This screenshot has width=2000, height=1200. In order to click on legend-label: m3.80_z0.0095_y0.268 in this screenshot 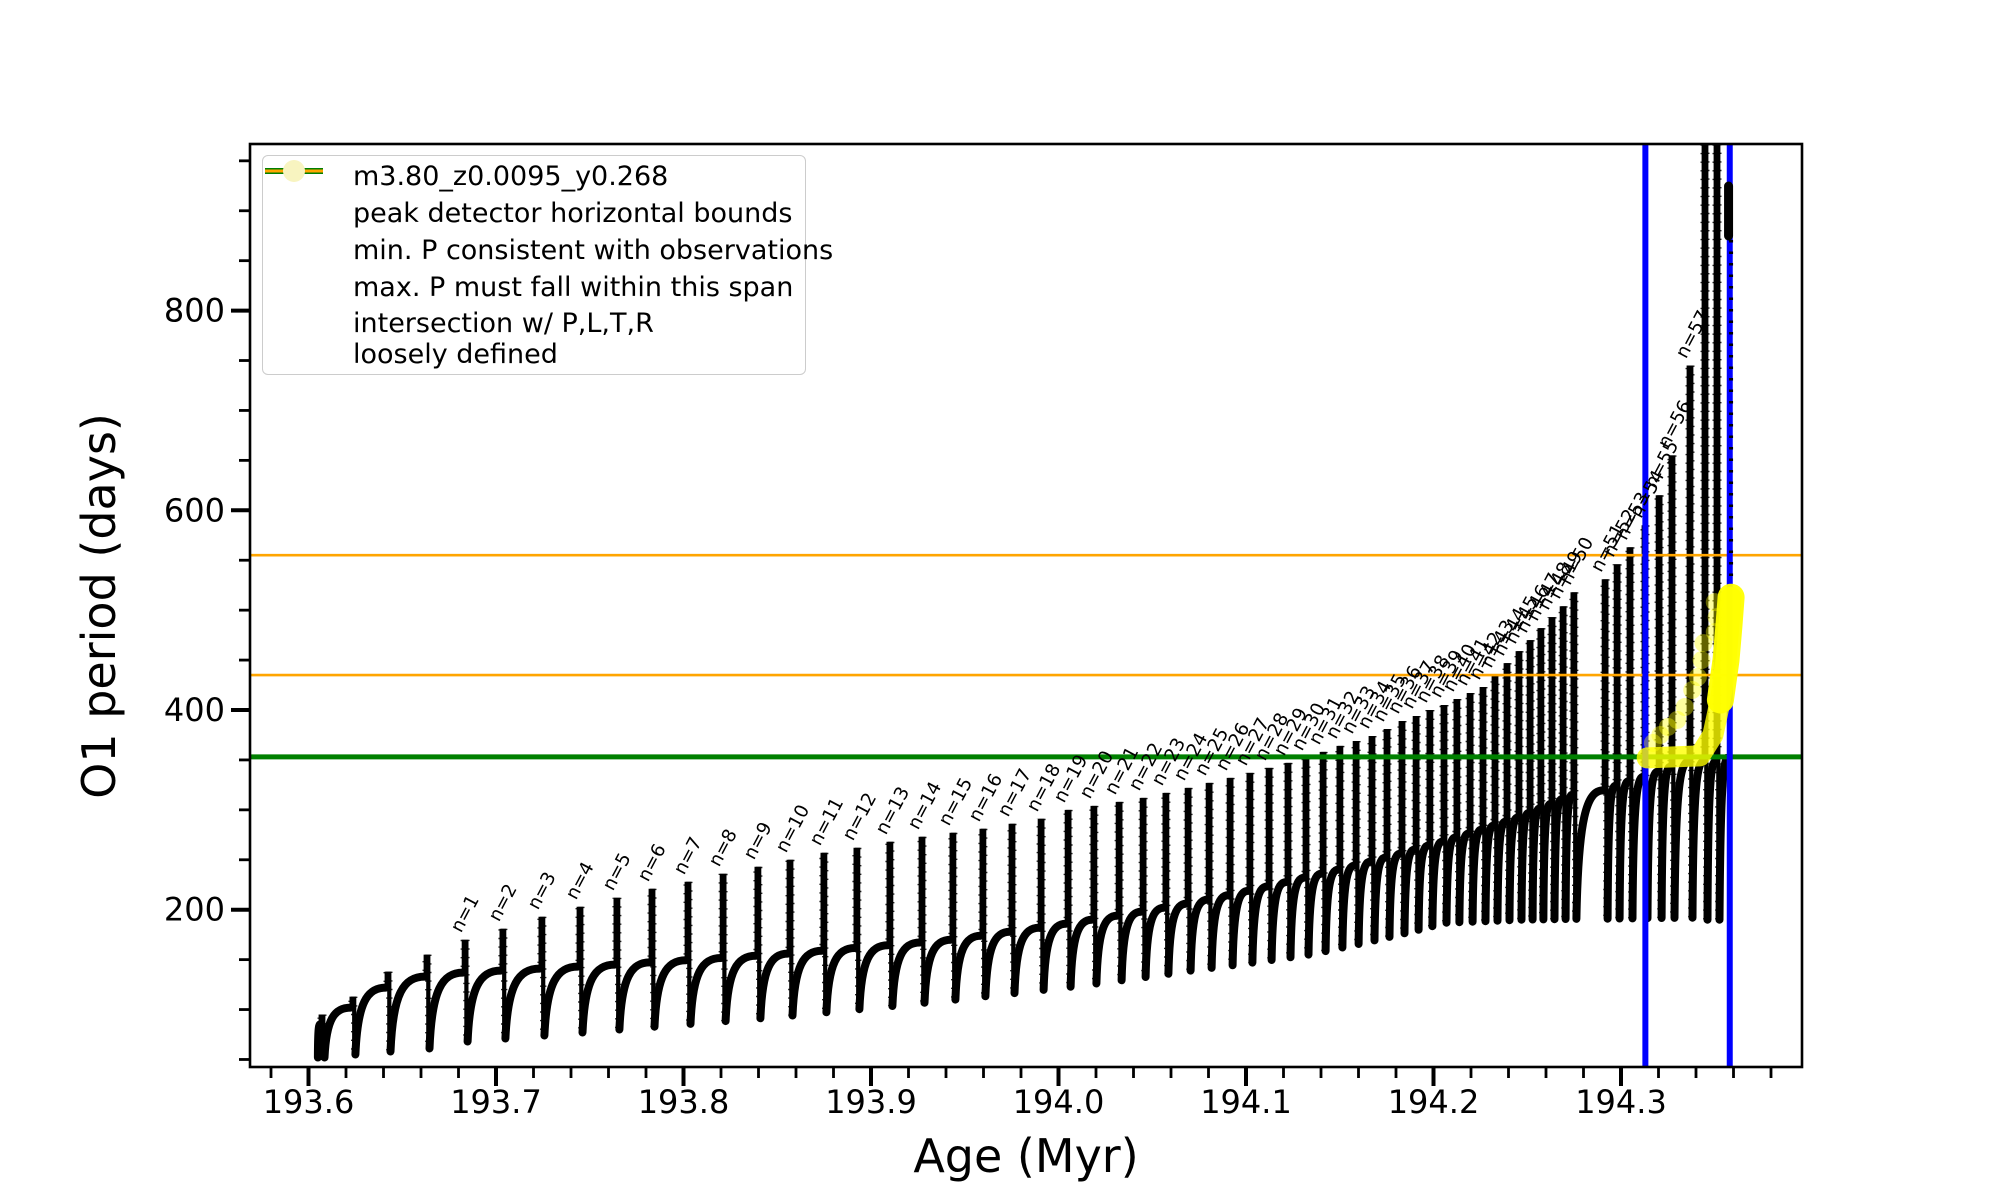, I will do `click(511, 177)`.